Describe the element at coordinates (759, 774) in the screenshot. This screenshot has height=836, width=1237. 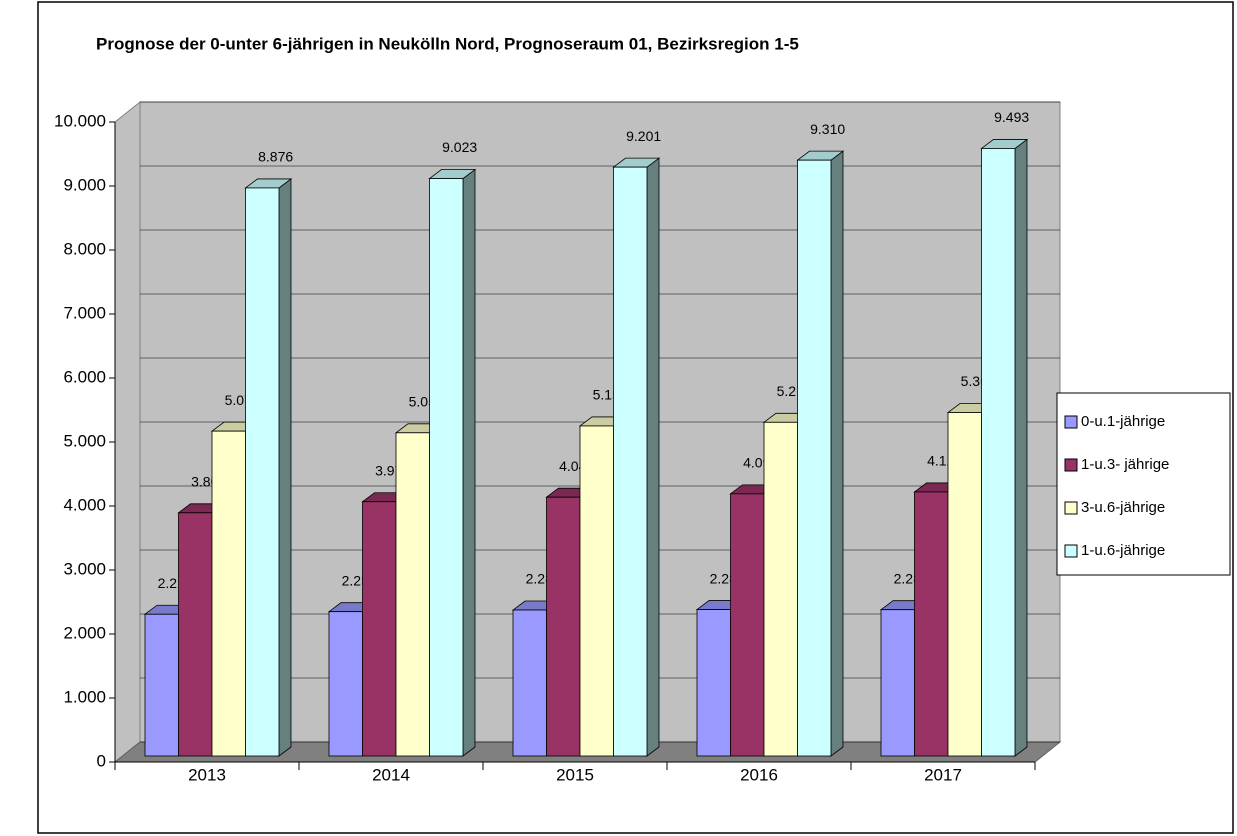
I see `x-tick-label: 2016` at that location.